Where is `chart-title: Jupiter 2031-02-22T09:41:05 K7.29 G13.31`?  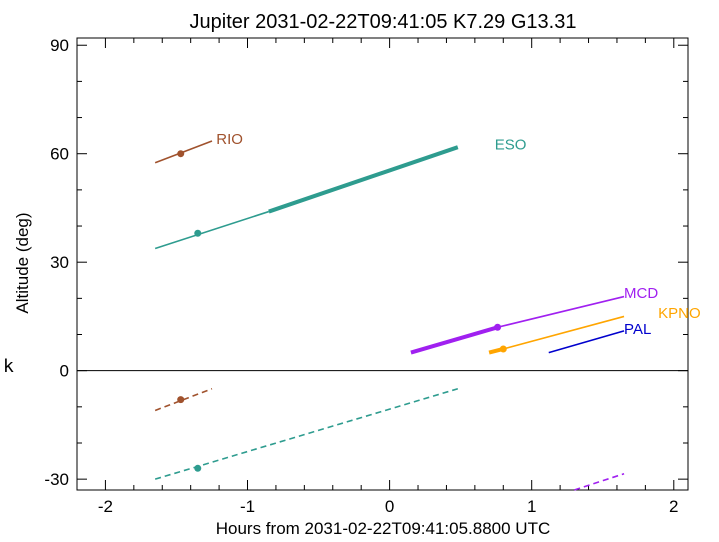 chart-title: Jupiter 2031-02-22T09:41:05 K7.29 G13.31 is located at coordinates (383, 22).